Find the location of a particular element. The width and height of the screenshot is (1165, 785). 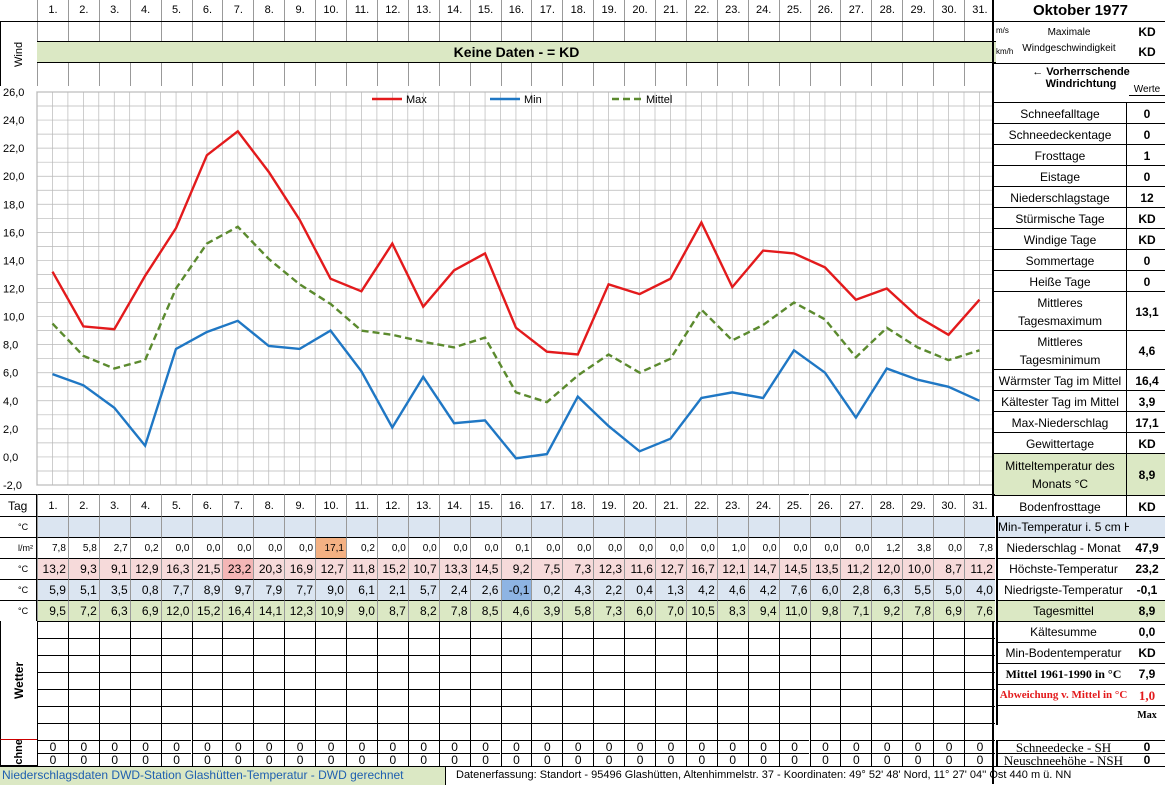

y-tick-label: -2,0 is located at coordinates (12, 486).